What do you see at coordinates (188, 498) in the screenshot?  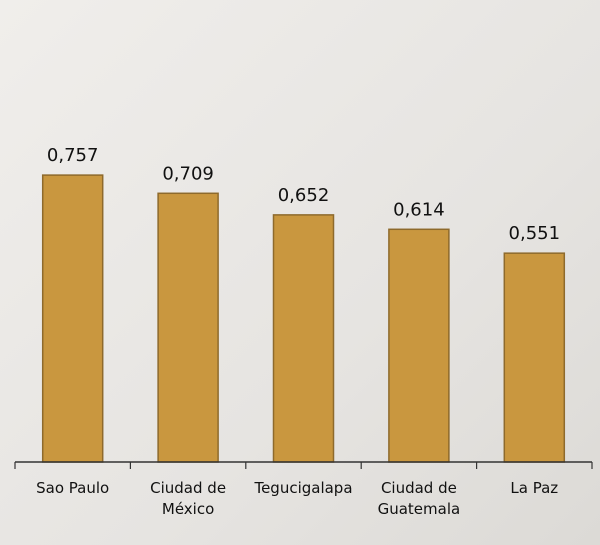 I see `x-tick-label: Ciudad de México` at bounding box center [188, 498].